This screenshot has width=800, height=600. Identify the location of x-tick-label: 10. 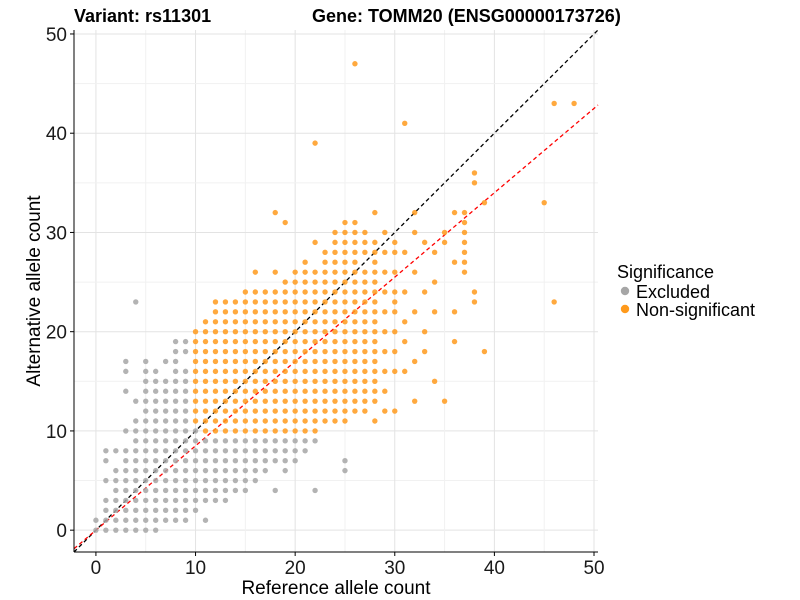
(195, 568).